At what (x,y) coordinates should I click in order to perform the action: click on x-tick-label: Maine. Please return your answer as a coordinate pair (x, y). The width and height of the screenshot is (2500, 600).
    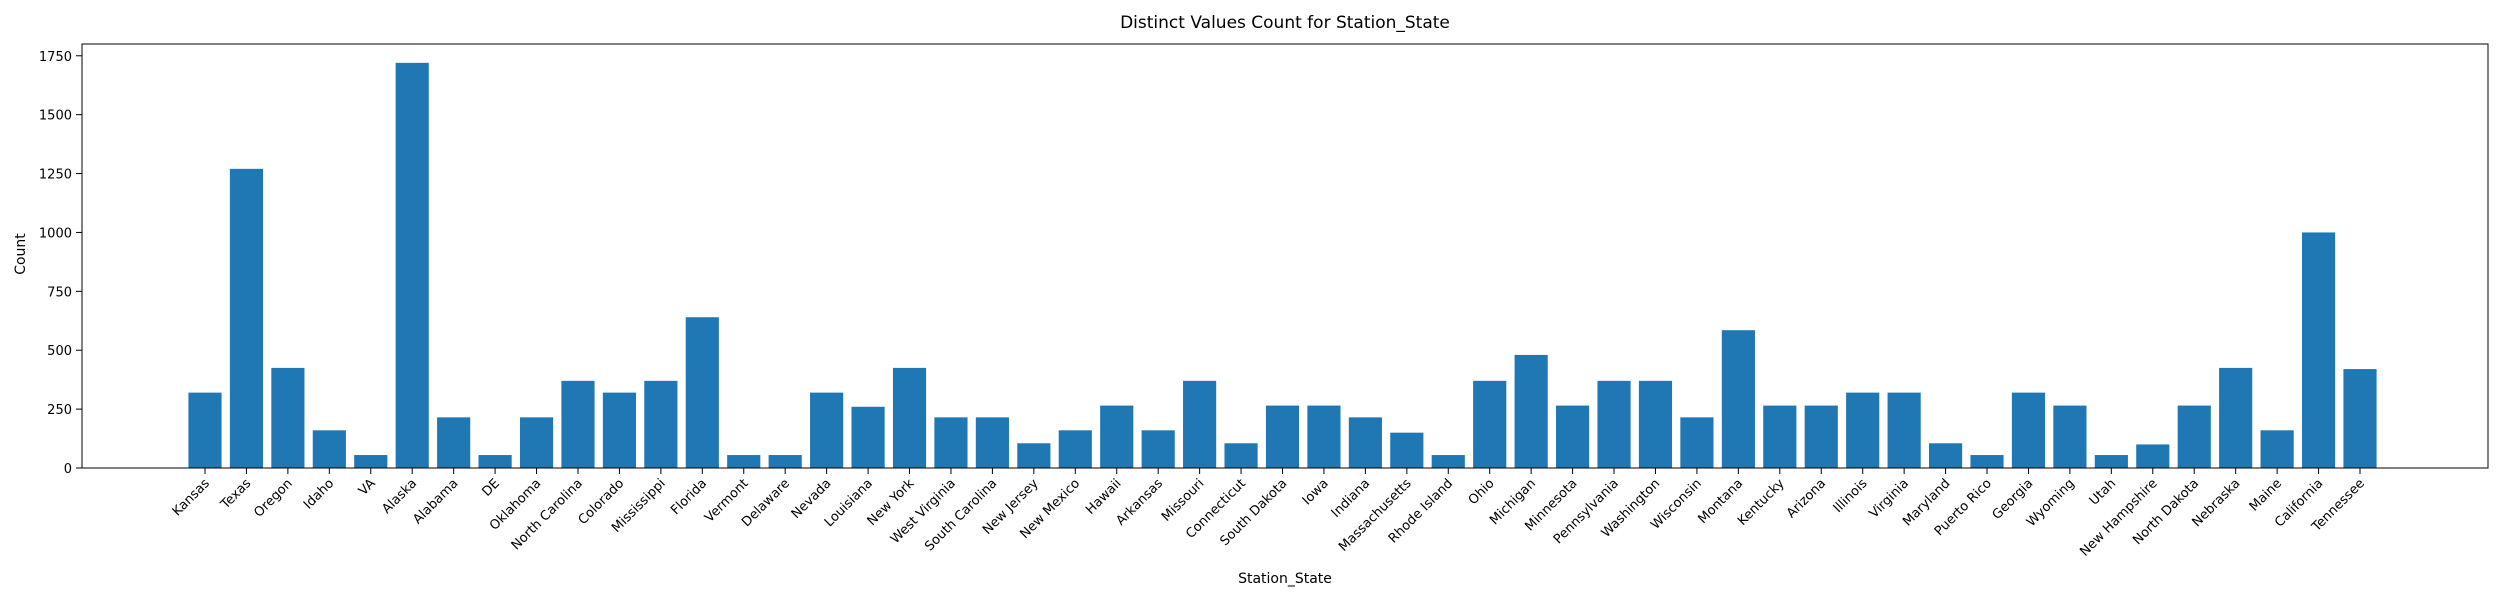
    Looking at the image, I should click on (2266, 495).